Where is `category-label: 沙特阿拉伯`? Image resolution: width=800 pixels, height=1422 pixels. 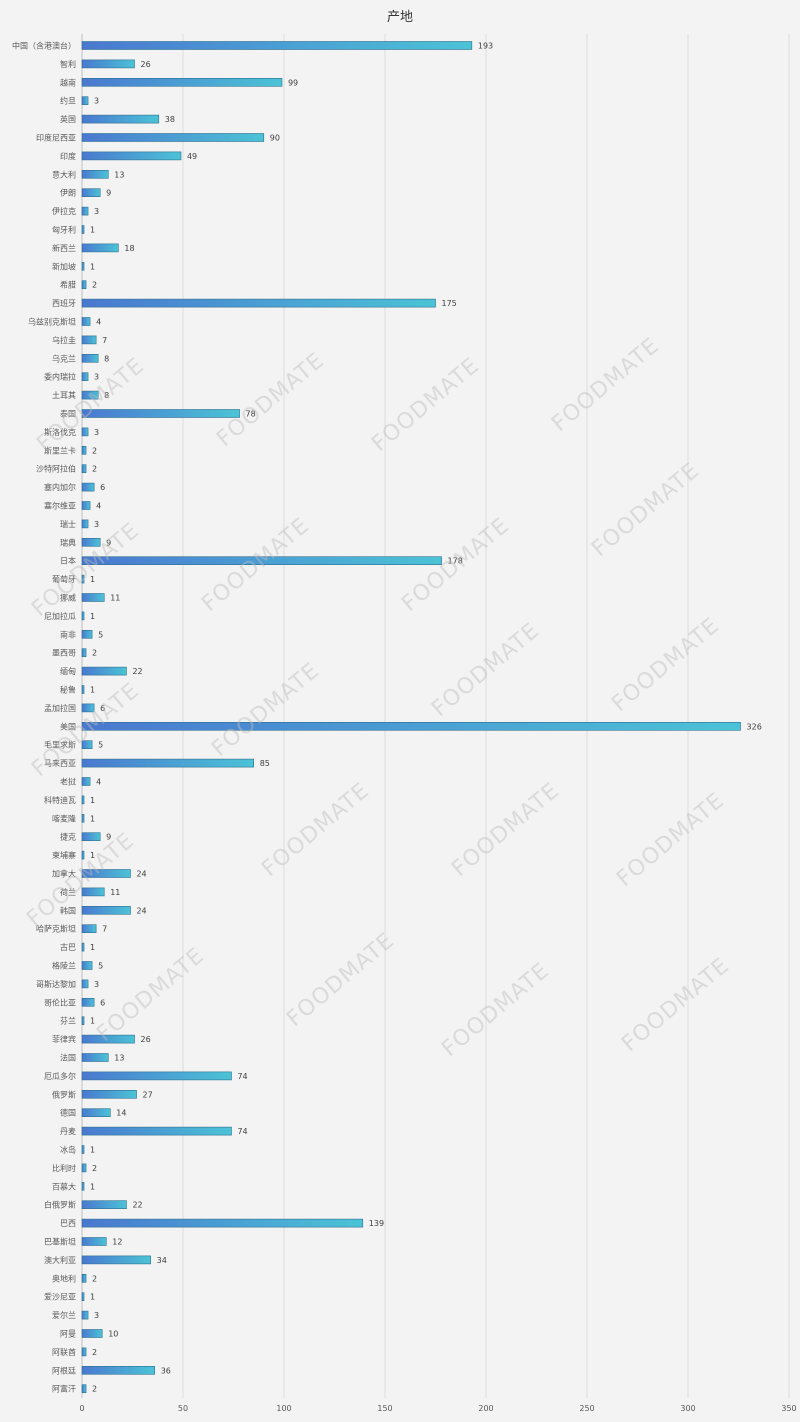 category-label: 沙特阿拉伯 is located at coordinates (56, 469).